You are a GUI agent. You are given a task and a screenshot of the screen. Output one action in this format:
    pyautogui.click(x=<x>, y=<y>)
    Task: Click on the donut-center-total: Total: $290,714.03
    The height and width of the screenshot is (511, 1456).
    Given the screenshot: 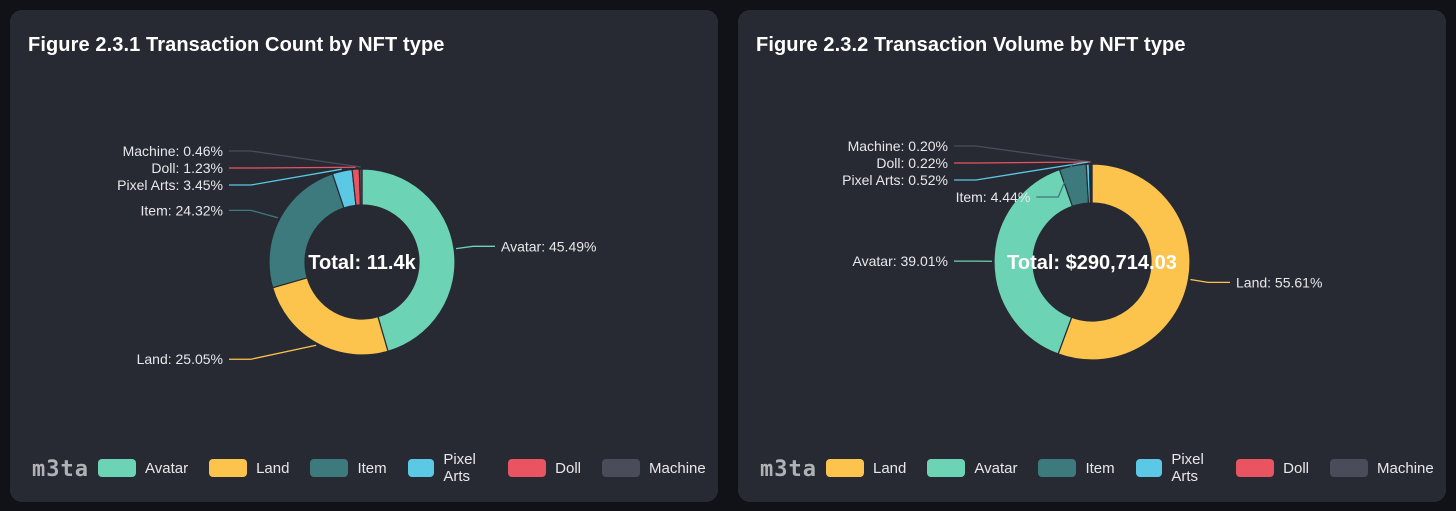 What is the action you would take?
    pyautogui.click(x=1092, y=263)
    